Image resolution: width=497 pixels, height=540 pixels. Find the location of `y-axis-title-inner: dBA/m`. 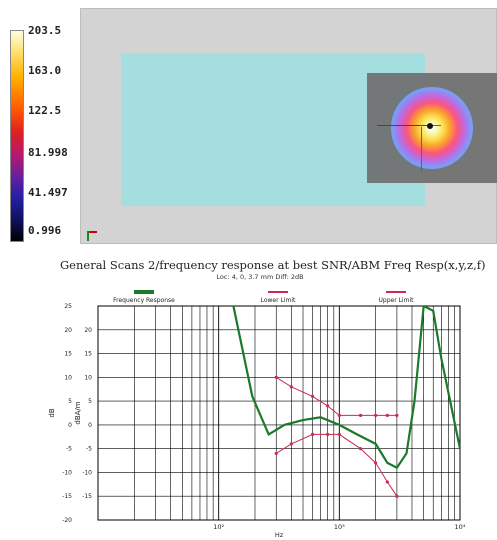

y-axis-title-inner: dBA/m is located at coordinates (78, 412).